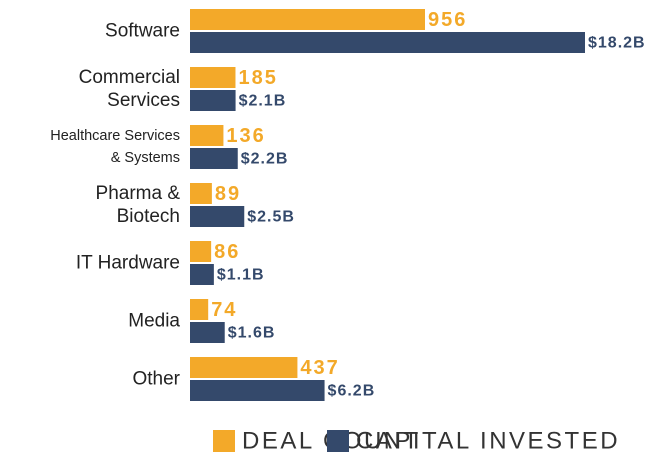 The height and width of the screenshot is (457, 667). I want to click on value-label: $2.5B, so click(271, 217).